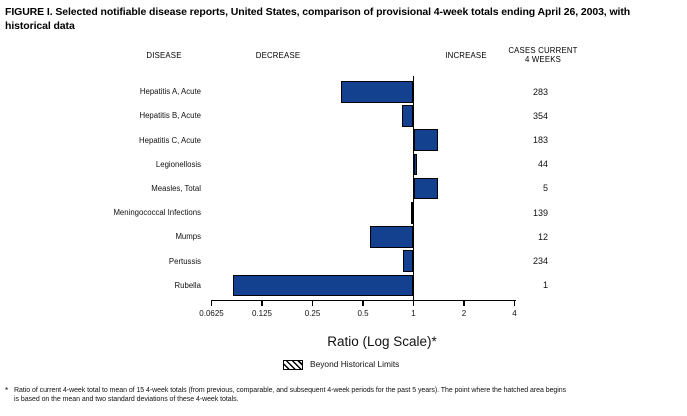  Describe the element at coordinates (540, 260) in the screenshot. I see `cases-count: 234` at that location.